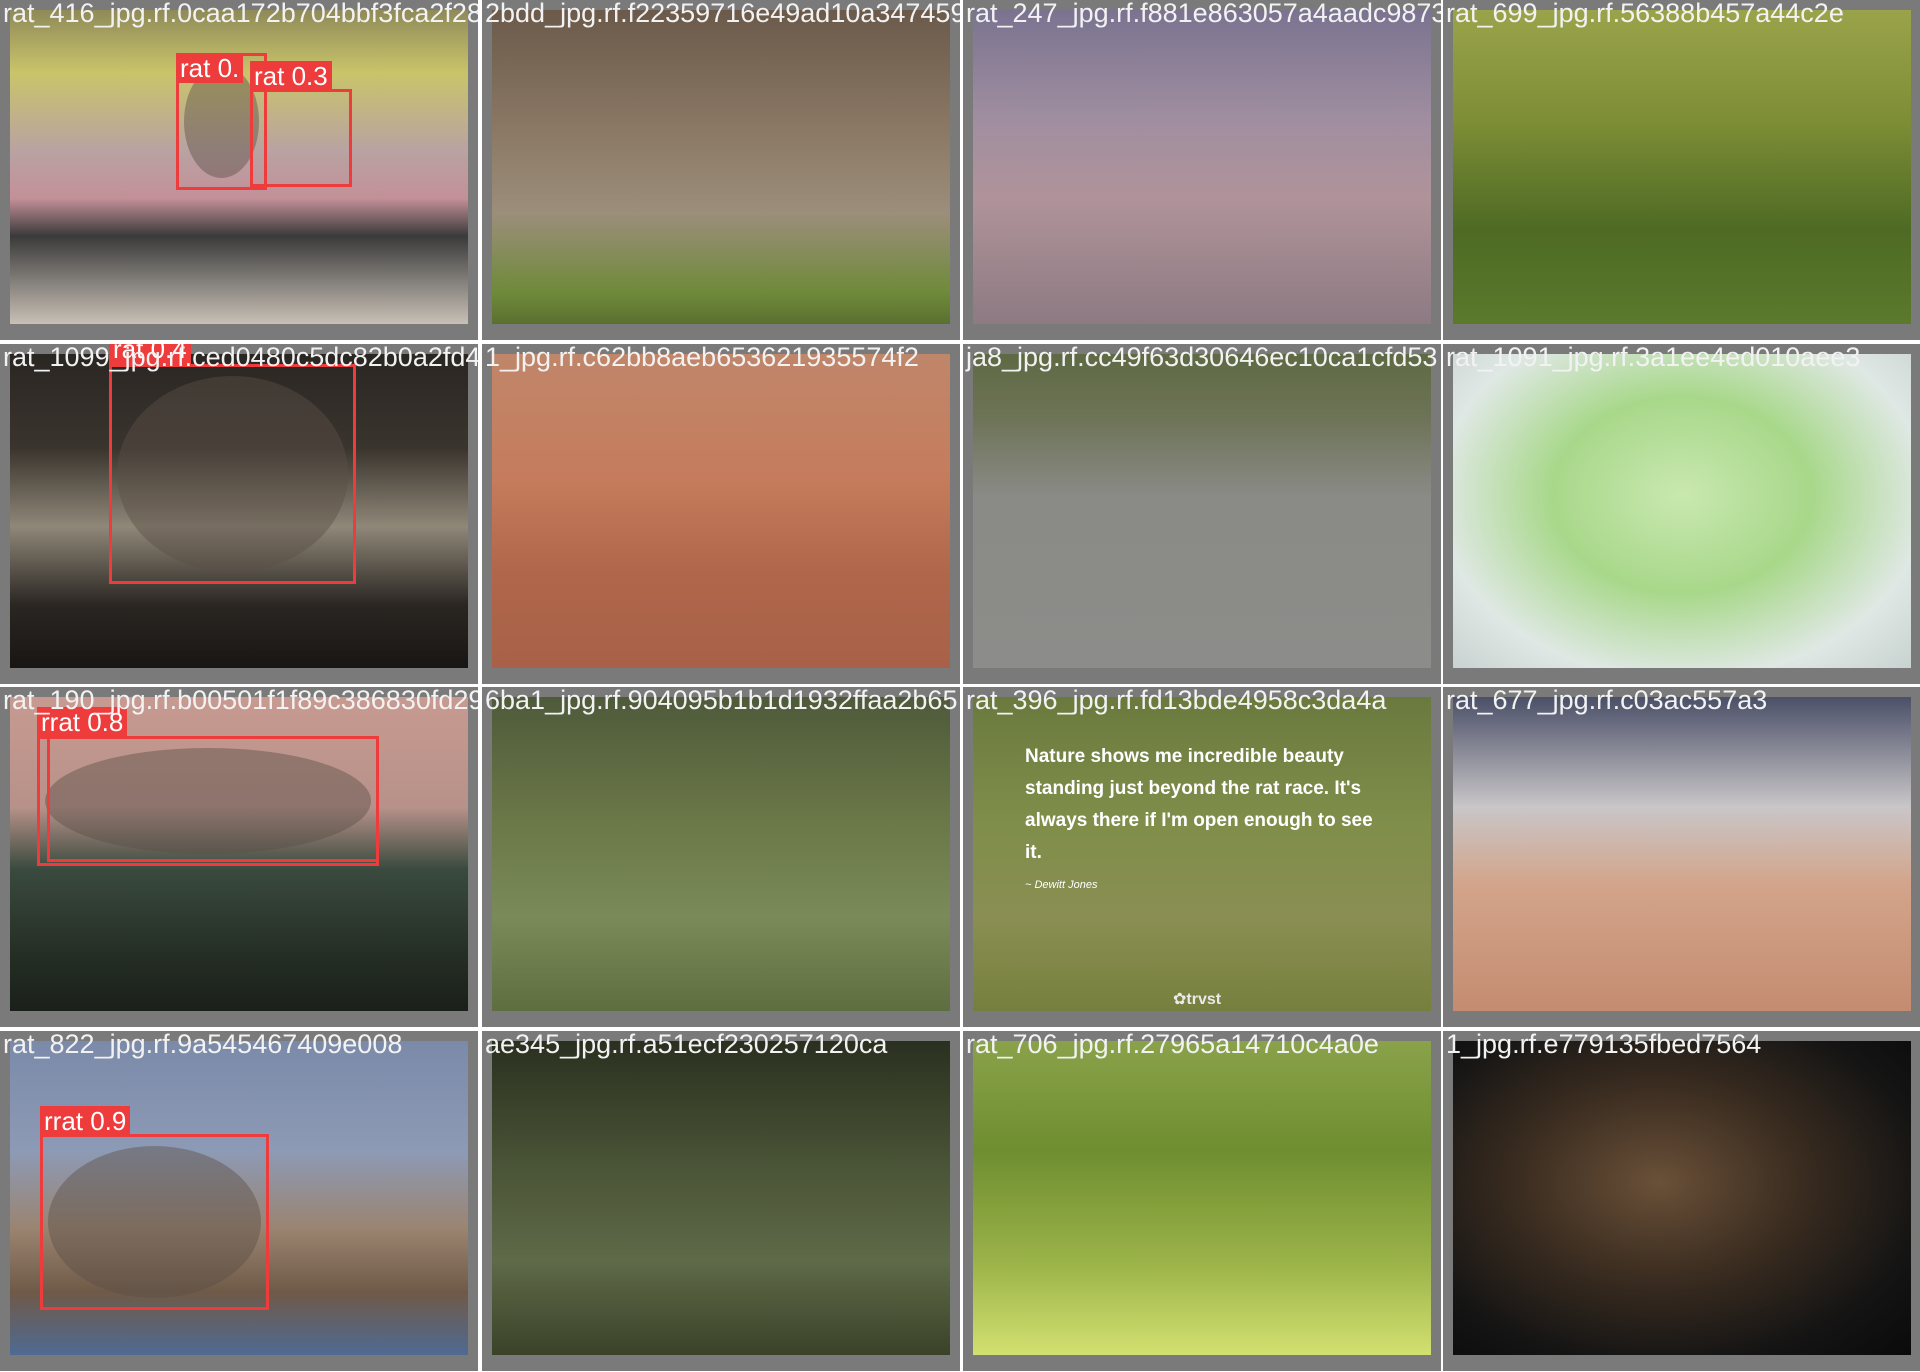  Describe the element at coordinates (1197, 999) in the screenshot. I see `brand-watermark: ✿trvst` at that location.